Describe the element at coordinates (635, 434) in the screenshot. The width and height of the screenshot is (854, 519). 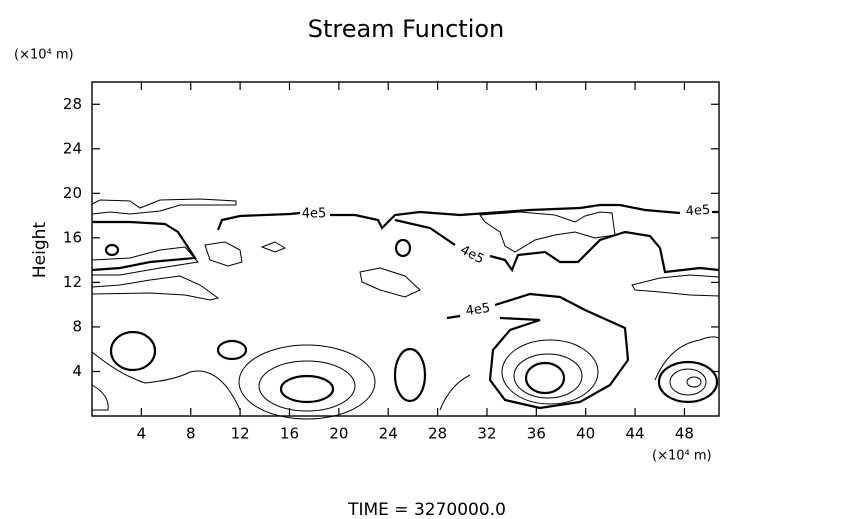
I see `x-tick-label: 44` at that location.